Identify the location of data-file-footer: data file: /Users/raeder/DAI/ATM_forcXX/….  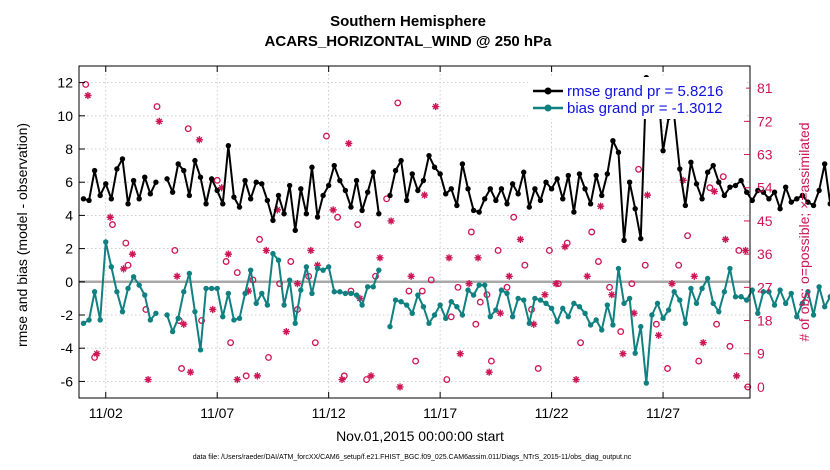
(412, 457).